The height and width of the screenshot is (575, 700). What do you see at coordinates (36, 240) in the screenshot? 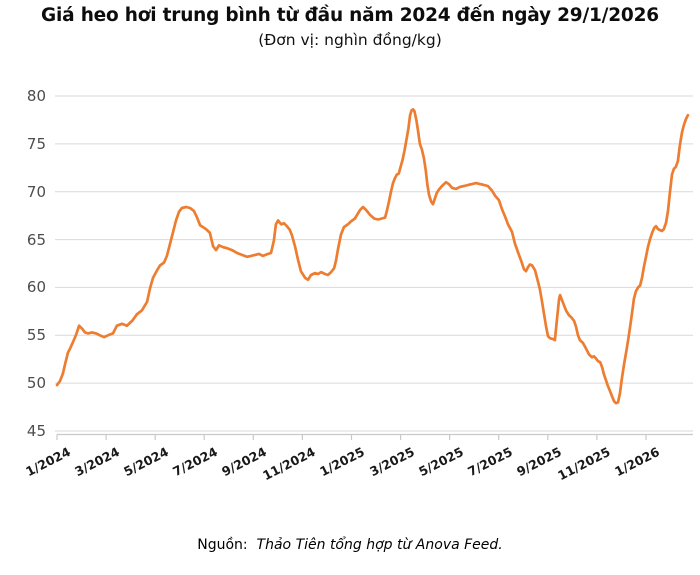
I see `y-tick-label: 65` at bounding box center [36, 240].